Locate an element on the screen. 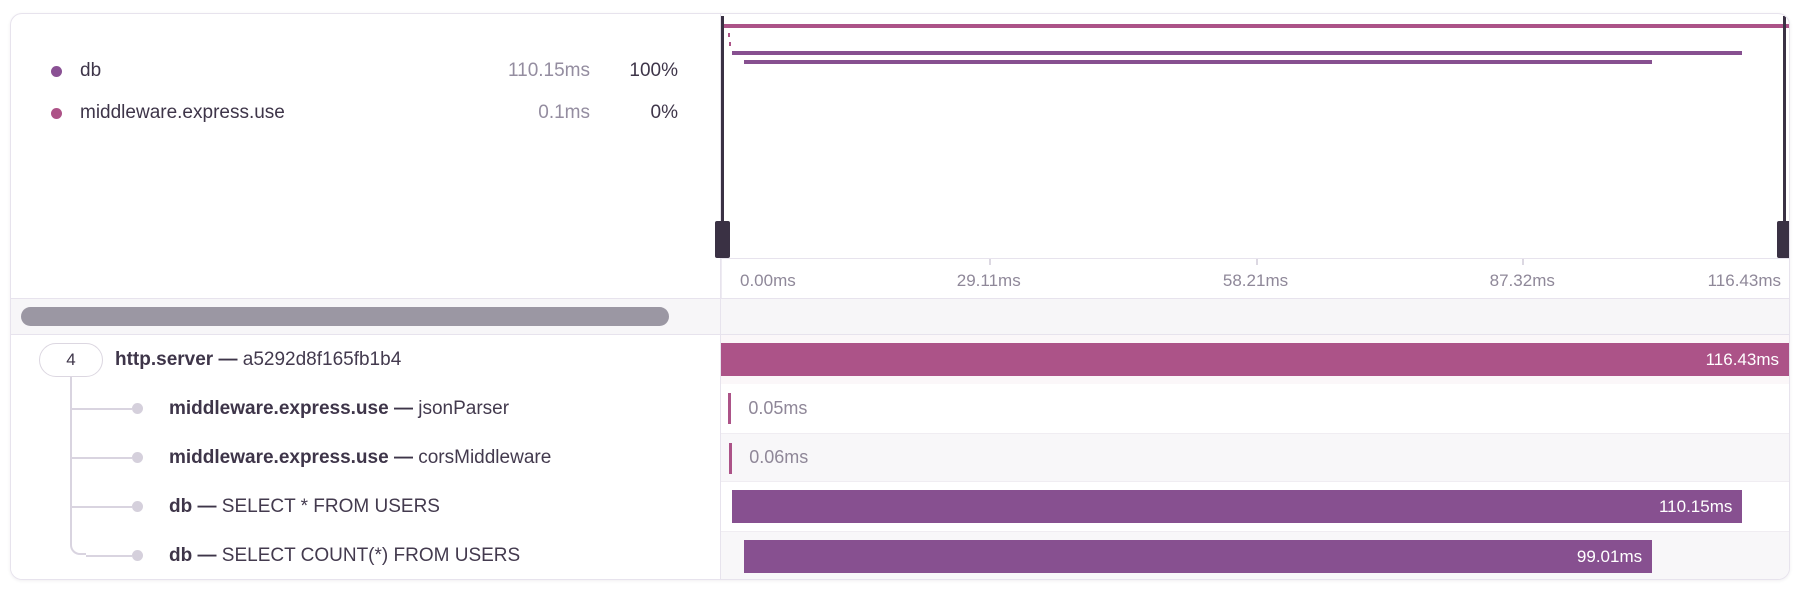 The width and height of the screenshot is (1800, 594). horizontal-scrollbar-row is located at coordinates (900, 316).